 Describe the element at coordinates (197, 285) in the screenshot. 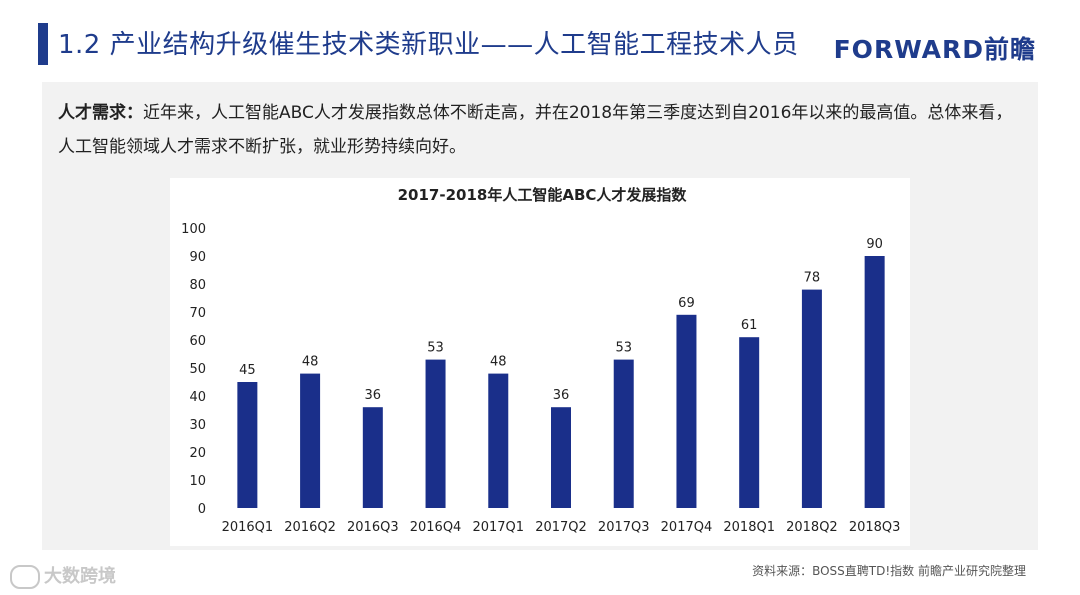

I see `y-tick-label: 80` at that location.